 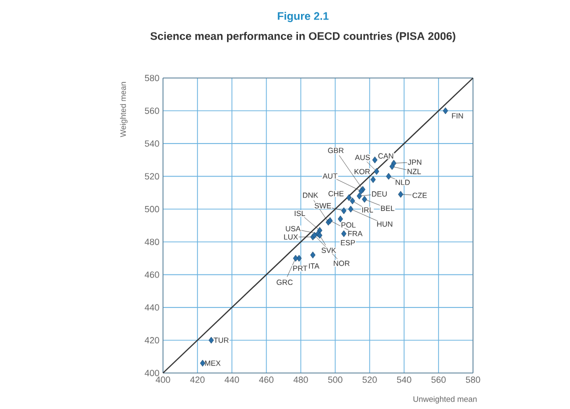 What do you see at coordinates (303, 17) in the screenshot?
I see `chart-title: Figure 2.1` at bounding box center [303, 17].